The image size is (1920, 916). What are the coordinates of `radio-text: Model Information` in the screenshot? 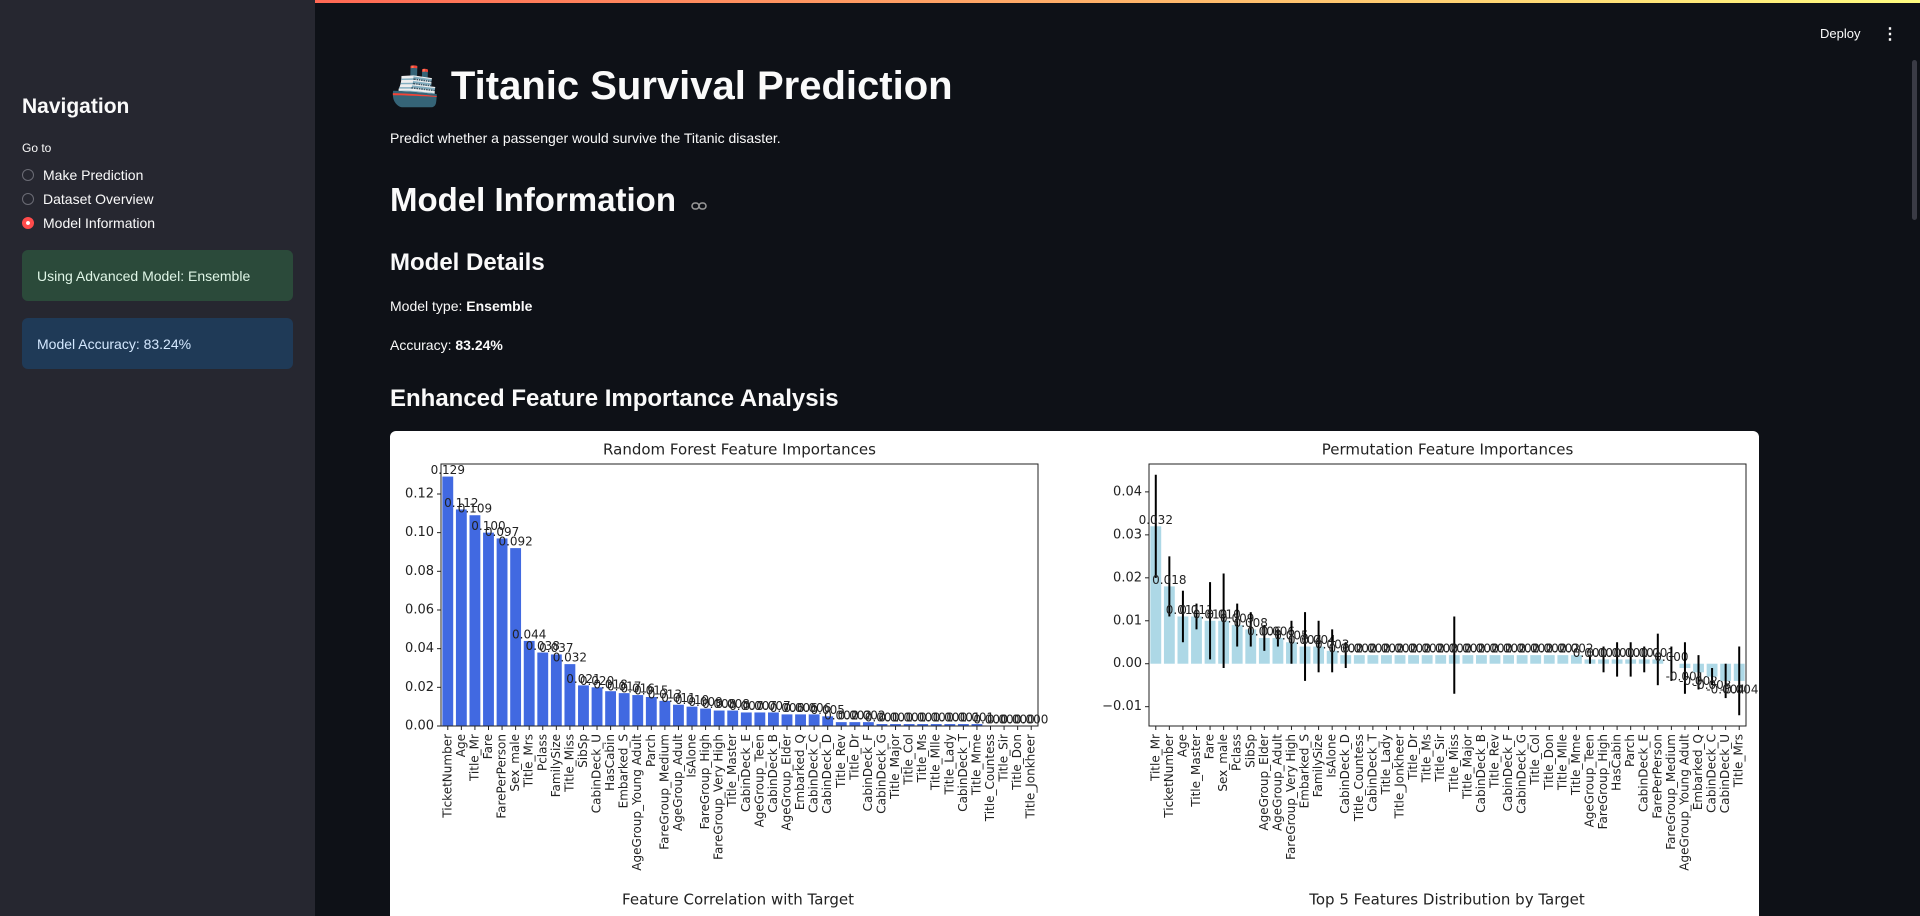 It's located at (99, 223).